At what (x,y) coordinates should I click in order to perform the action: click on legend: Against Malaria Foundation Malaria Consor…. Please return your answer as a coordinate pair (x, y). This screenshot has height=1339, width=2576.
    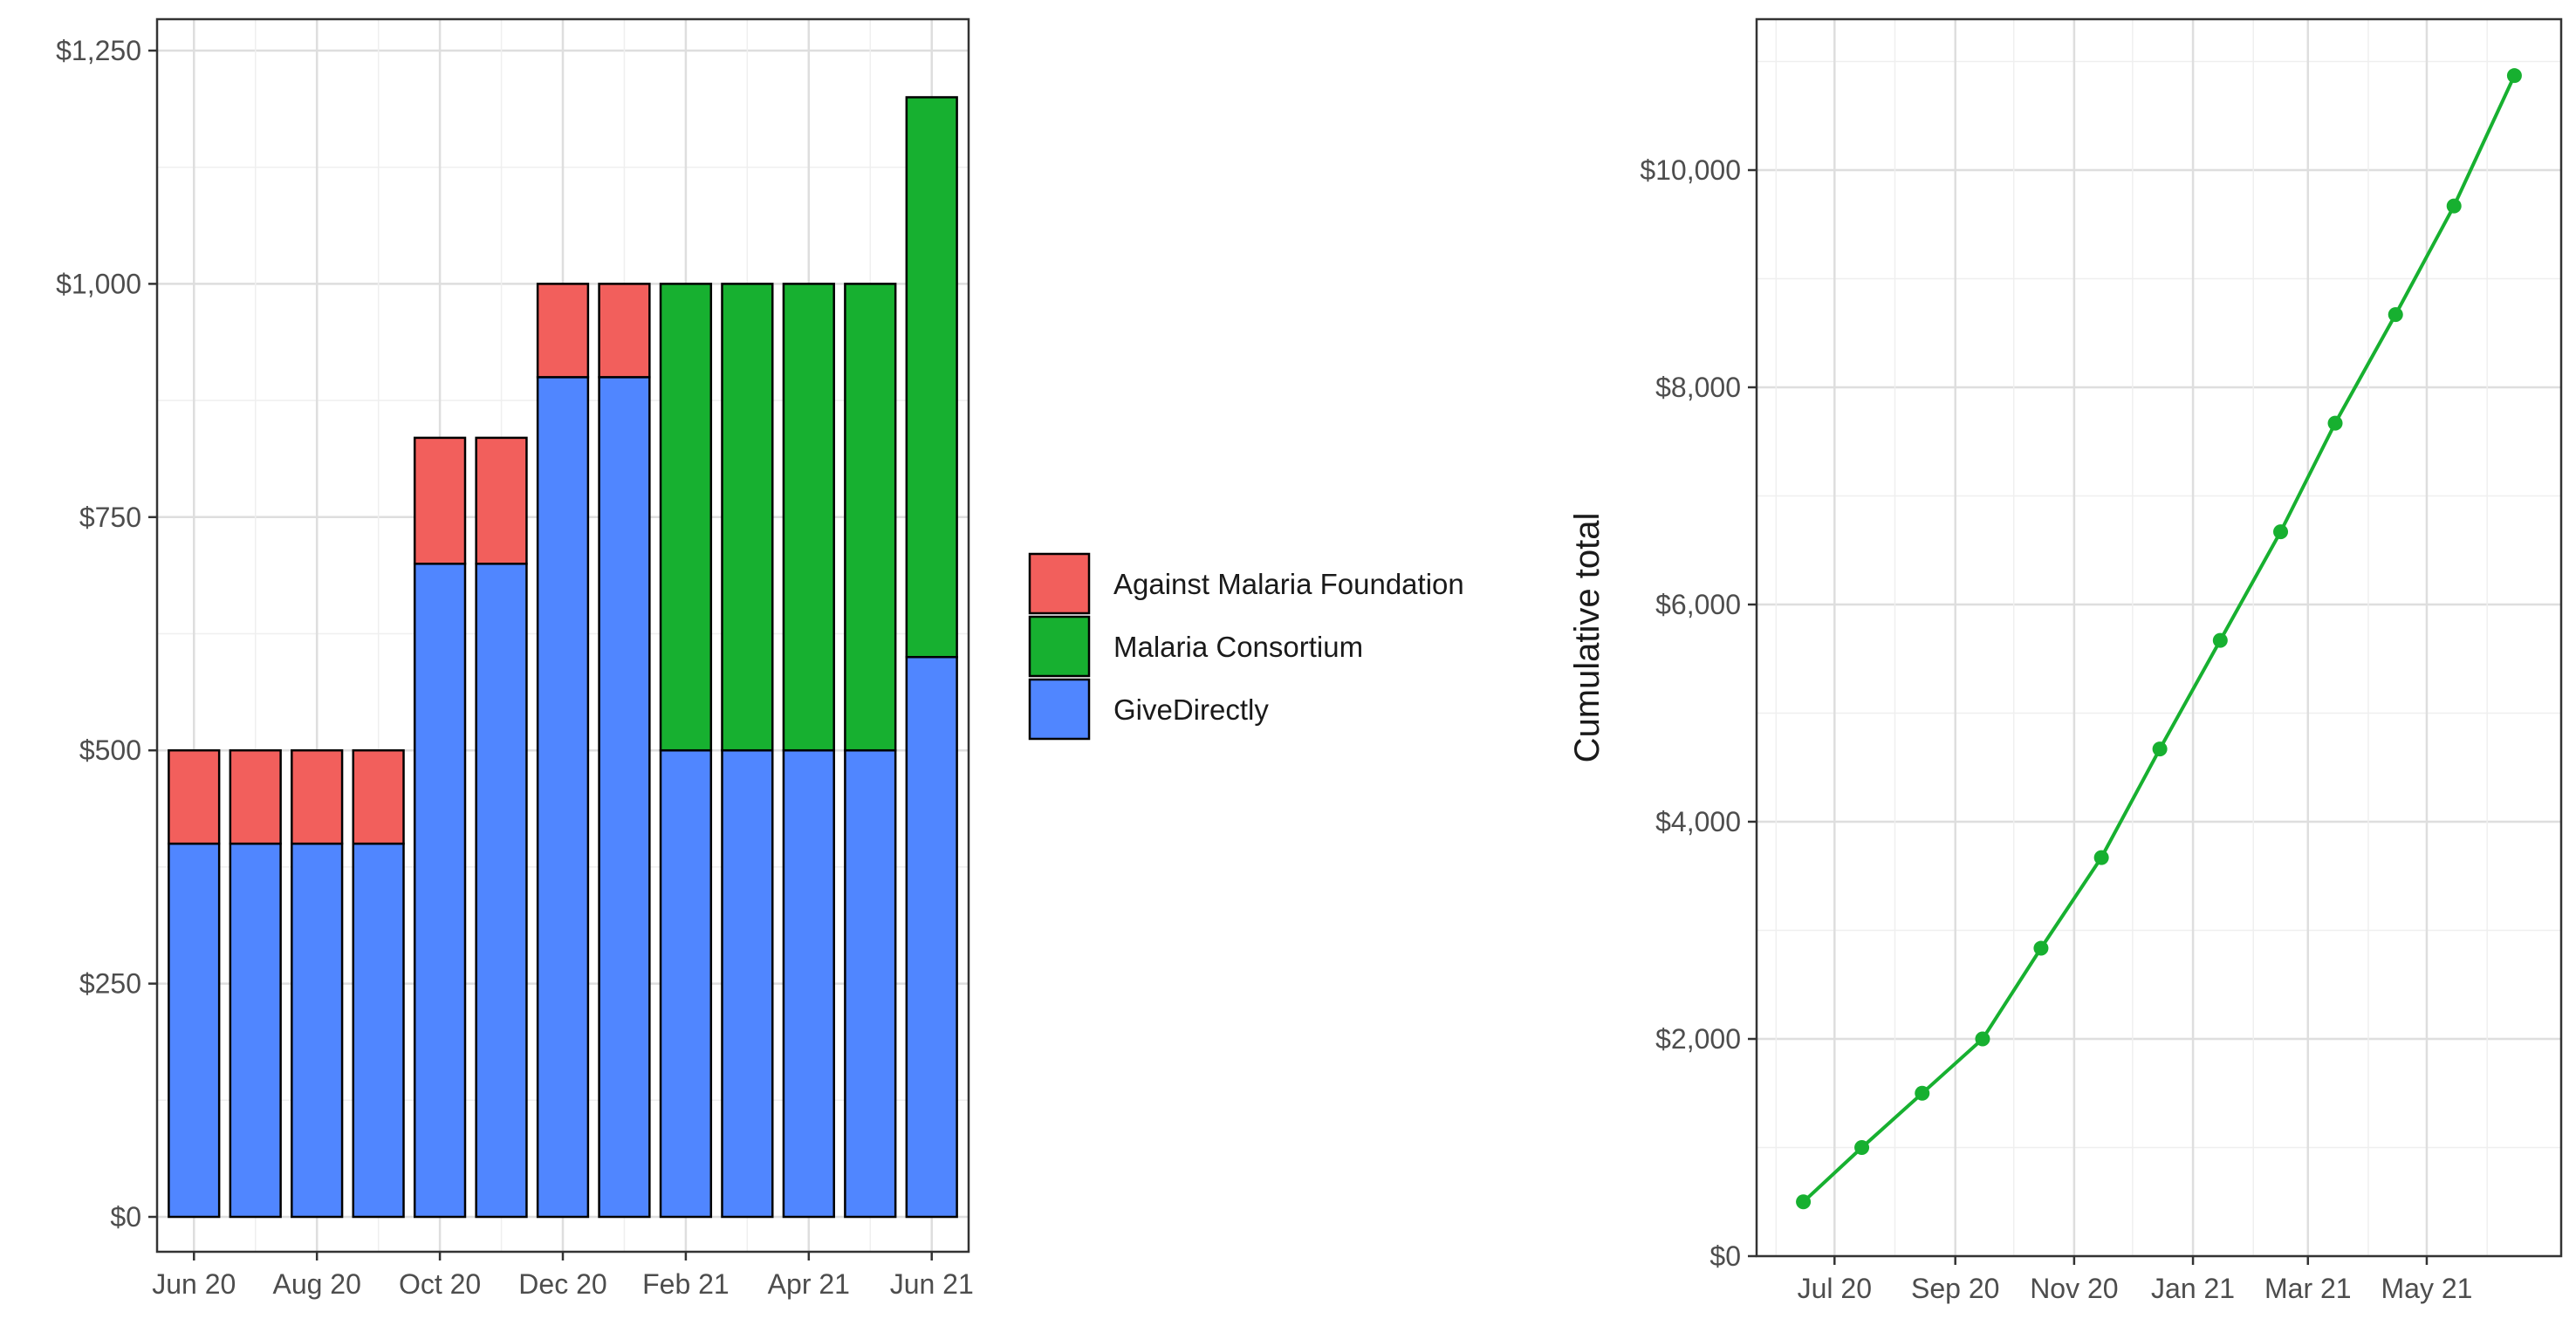
    Looking at the image, I should click on (1246, 646).